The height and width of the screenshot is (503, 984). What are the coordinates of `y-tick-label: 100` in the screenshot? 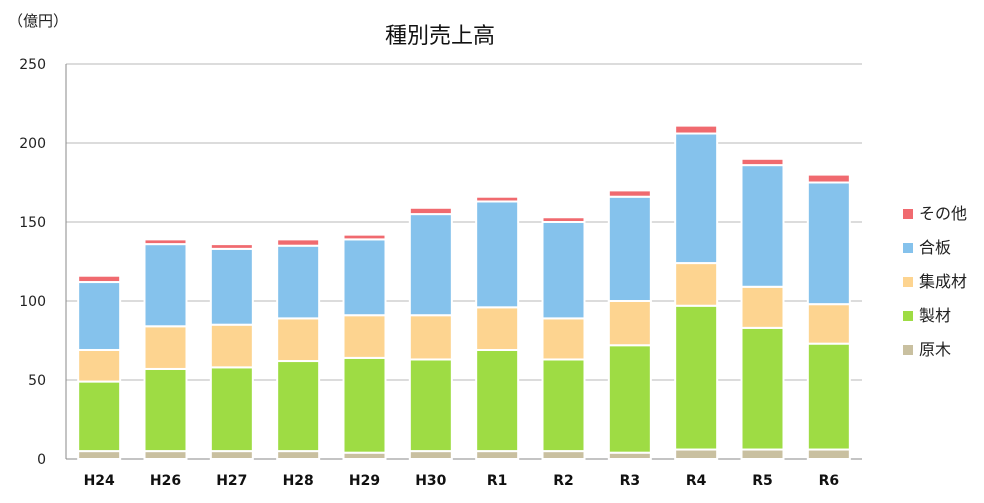 It's located at (32, 302).